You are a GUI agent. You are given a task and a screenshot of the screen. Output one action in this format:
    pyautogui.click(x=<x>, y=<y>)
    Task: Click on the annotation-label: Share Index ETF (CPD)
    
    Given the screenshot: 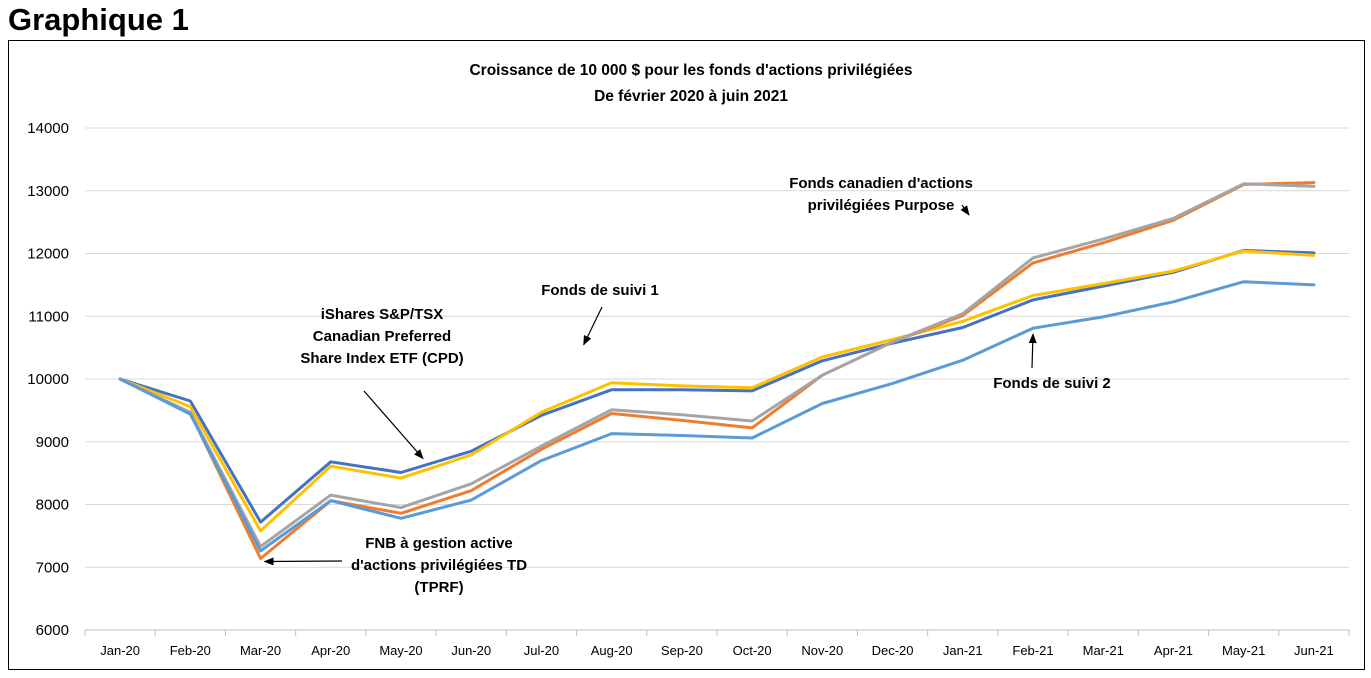 What is the action you would take?
    pyautogui.click(x=381, y=358)
    